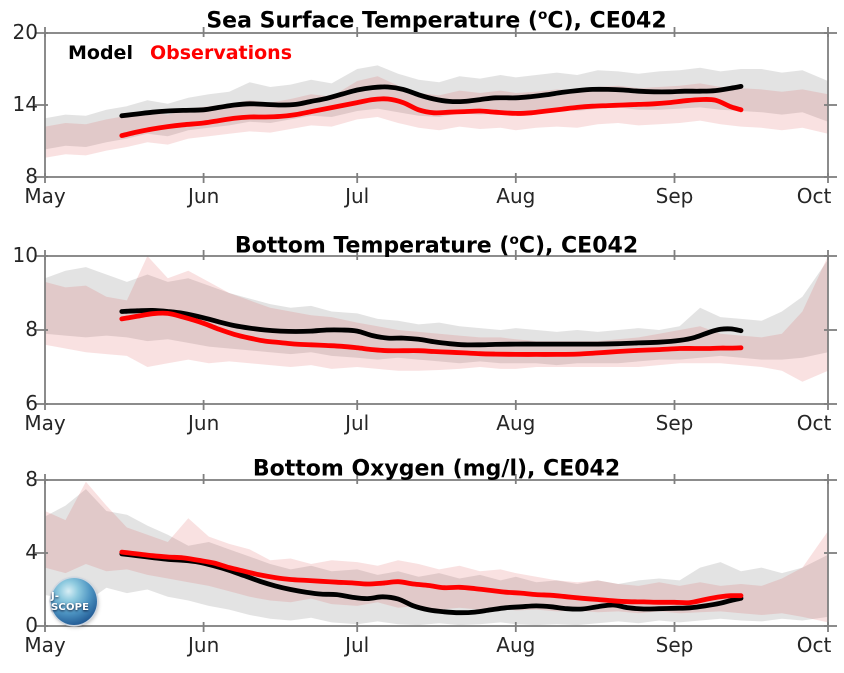  I want to click on panel-title-sea-surface-temperature: Sea Surface Temperature (oC), CE042, so click(436, 18).